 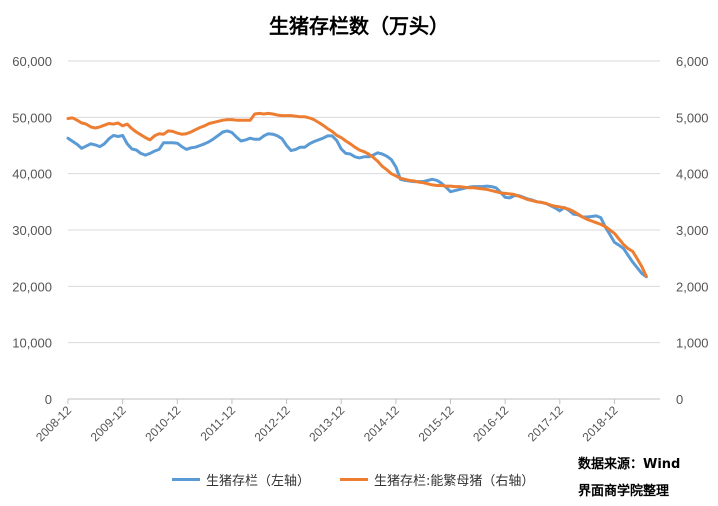 I want to click on x-tick-label: 2012-12, so click(x=272, y=423).